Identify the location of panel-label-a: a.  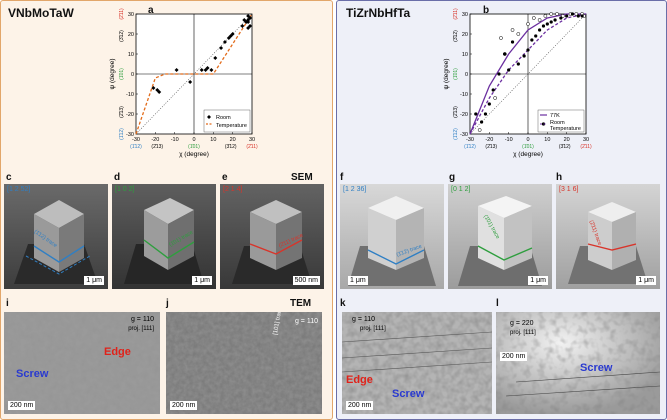
(151, 10).